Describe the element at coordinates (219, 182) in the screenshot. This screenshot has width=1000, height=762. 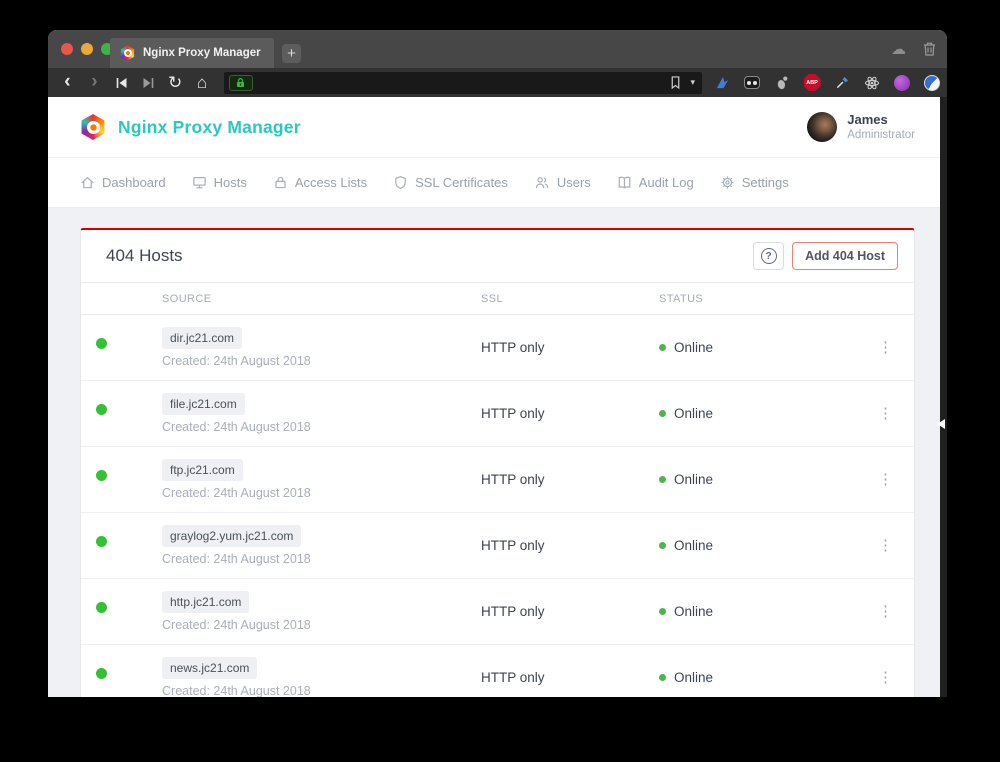
I see `nav-item-hosts: Hosts` at that location.